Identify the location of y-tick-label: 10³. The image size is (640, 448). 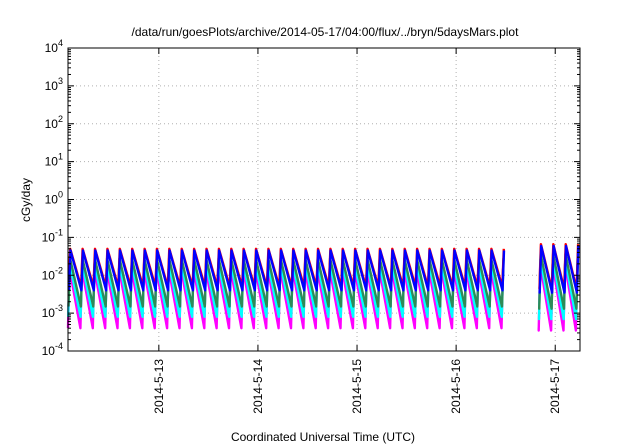
(54, 84).